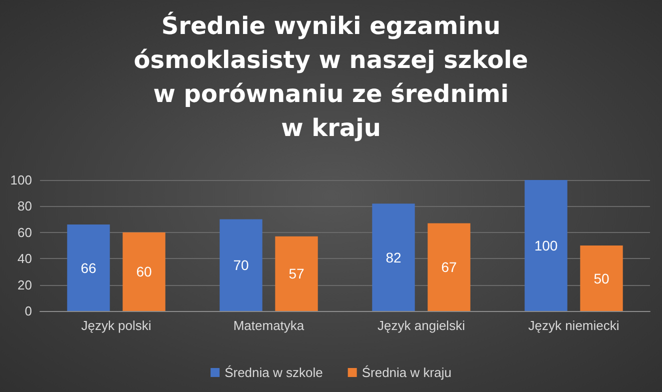 The image size is (662, 392). Describe the element at coordinates (116, 325) in the screenshot. I see `x-tick-label: Język polski` at that location.